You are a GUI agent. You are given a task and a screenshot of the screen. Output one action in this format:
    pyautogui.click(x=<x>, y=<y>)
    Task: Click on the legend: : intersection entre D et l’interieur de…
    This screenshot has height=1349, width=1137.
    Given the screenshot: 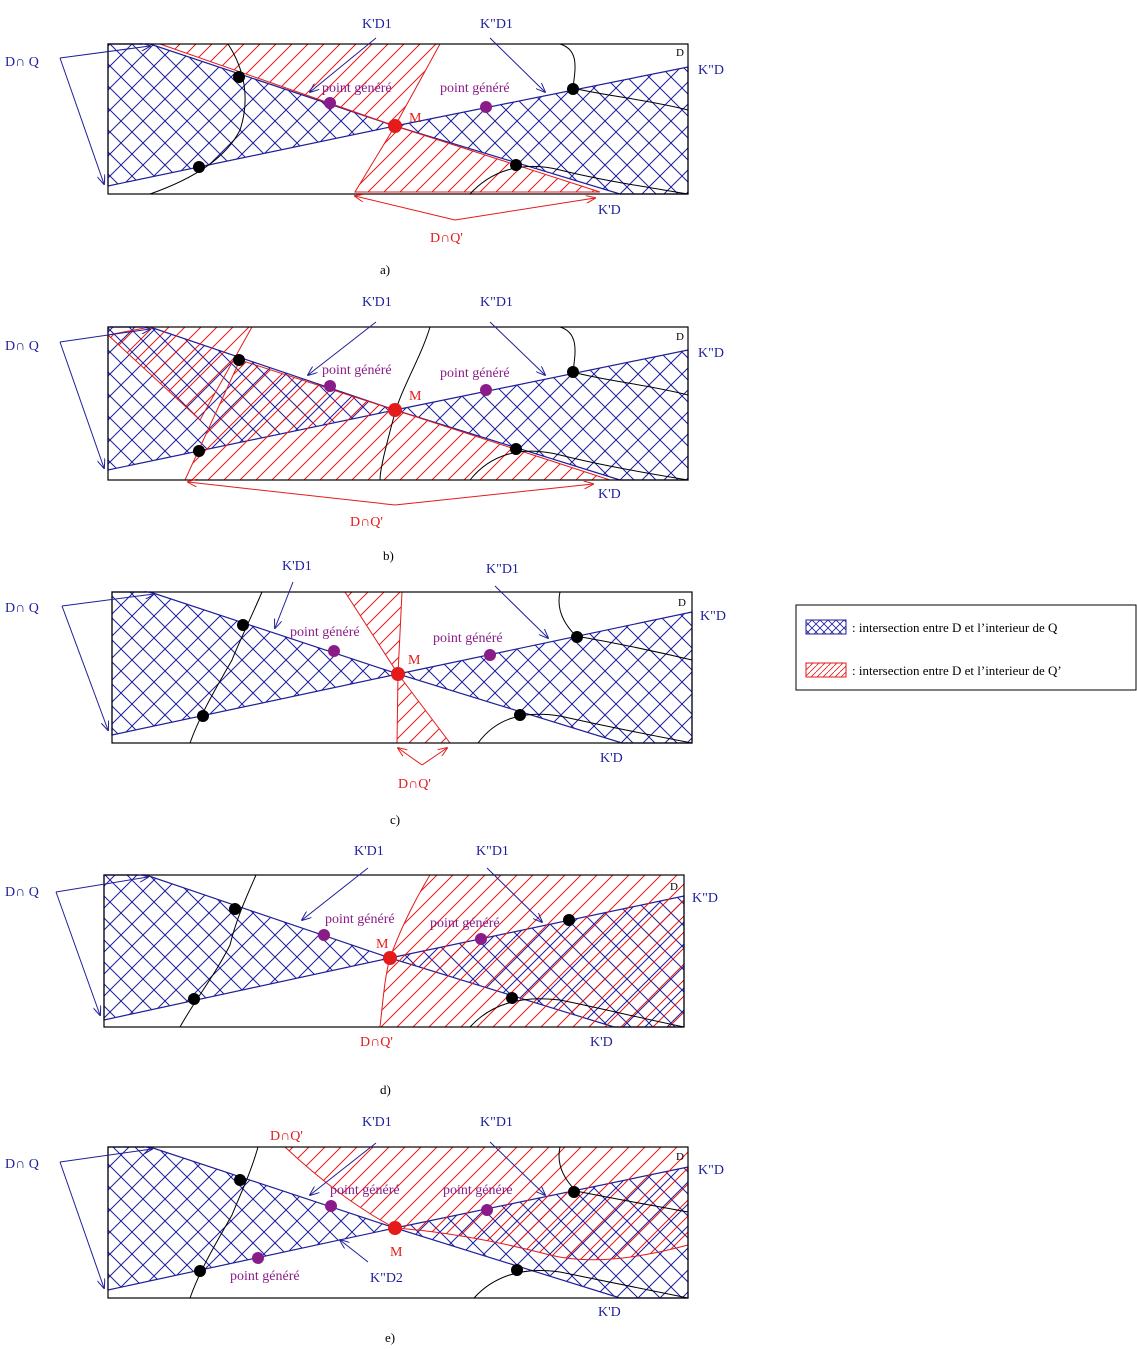 What is the action you would take?
    pyautogui.click(x=966, y=647)
    